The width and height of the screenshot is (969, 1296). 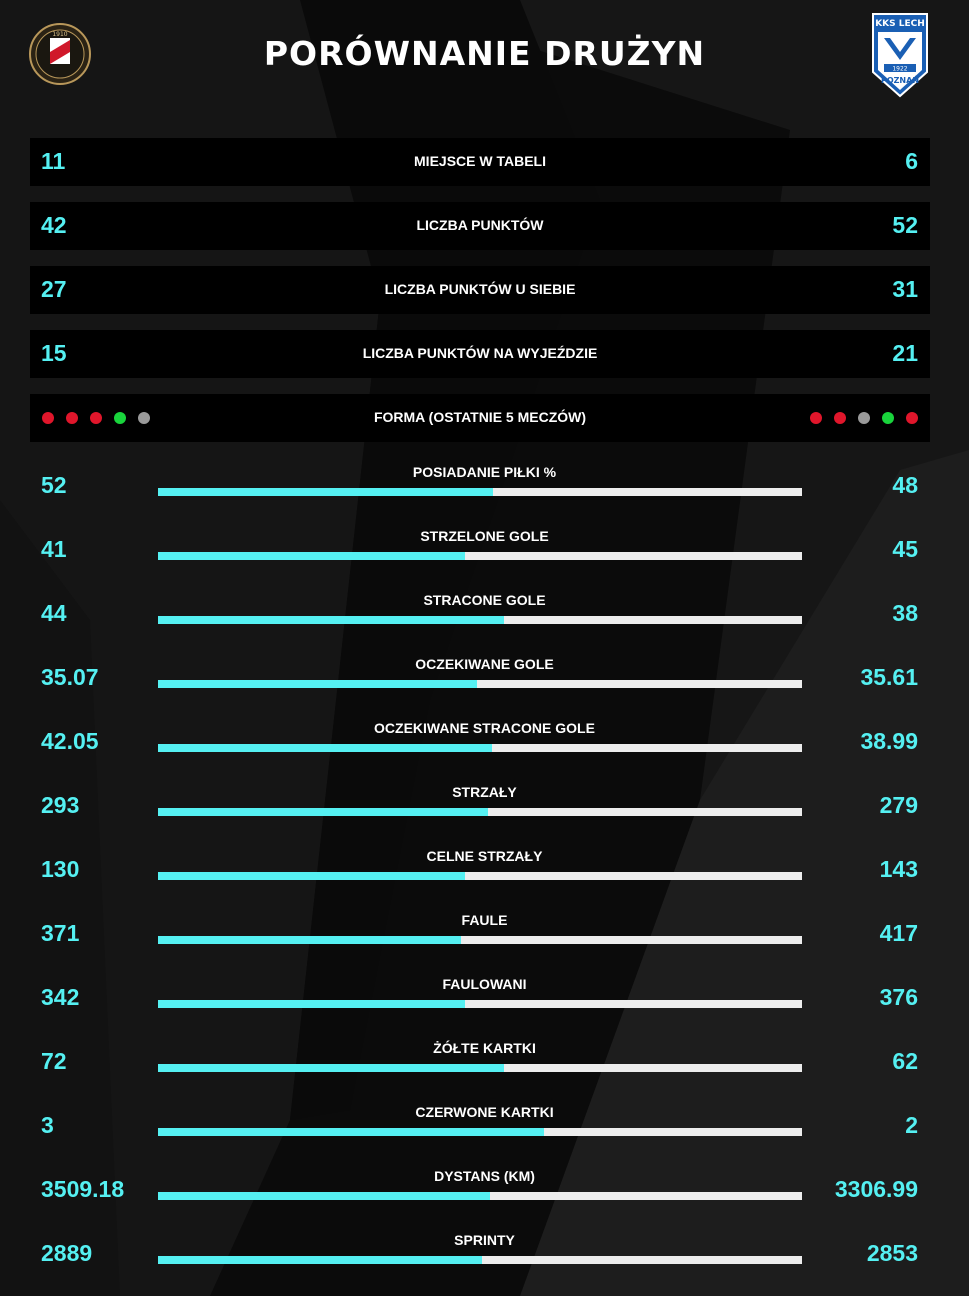 What do you see at coordinates (484, 472) in the screenshot?
I see `stat-label: POSIADANIE PIŁKI %` at bounding box center [484, 472].